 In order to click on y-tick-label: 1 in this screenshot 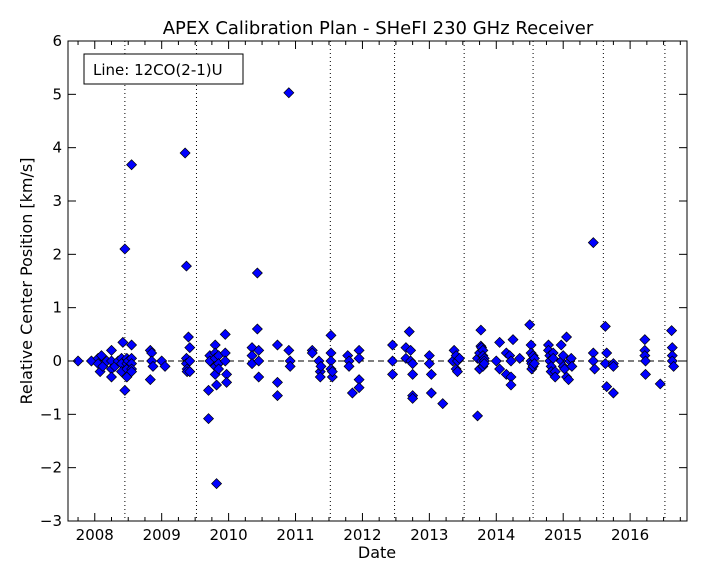, I will do `click(57, 308)`.